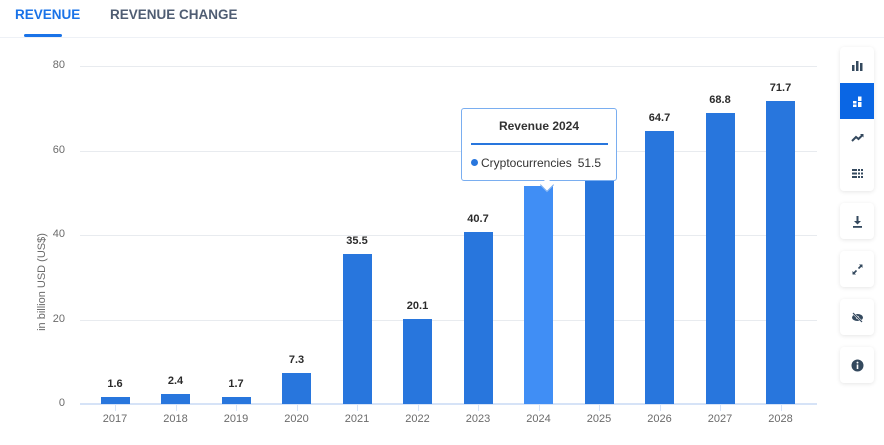 The image size is (884, 445). I want to click on bar-2025, so click(599, 280).